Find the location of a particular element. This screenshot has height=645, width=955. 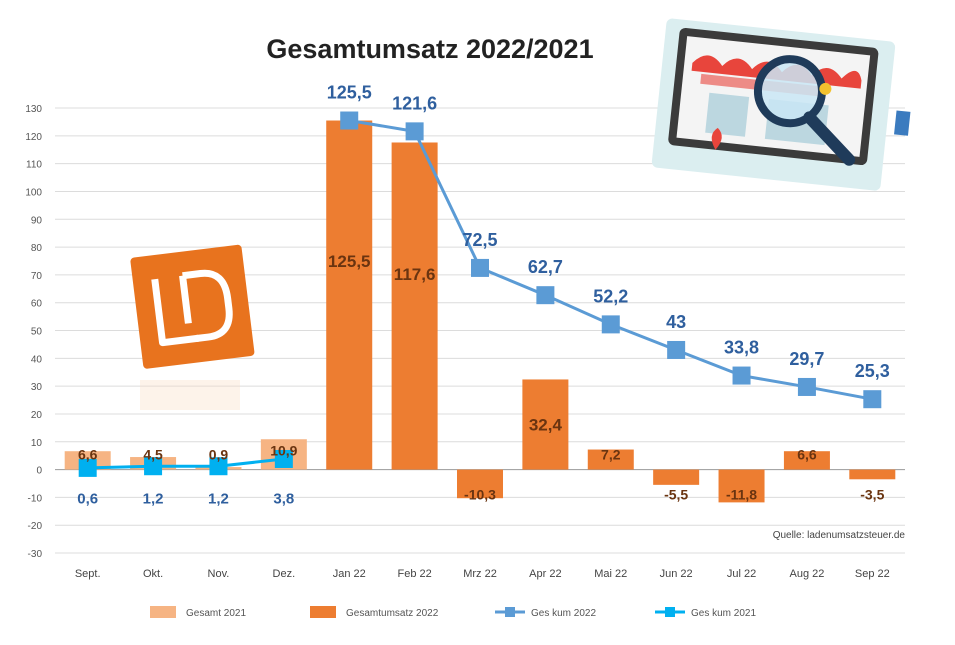

x-tick-label: Mrz 22 is located at coordinates (480, 574).